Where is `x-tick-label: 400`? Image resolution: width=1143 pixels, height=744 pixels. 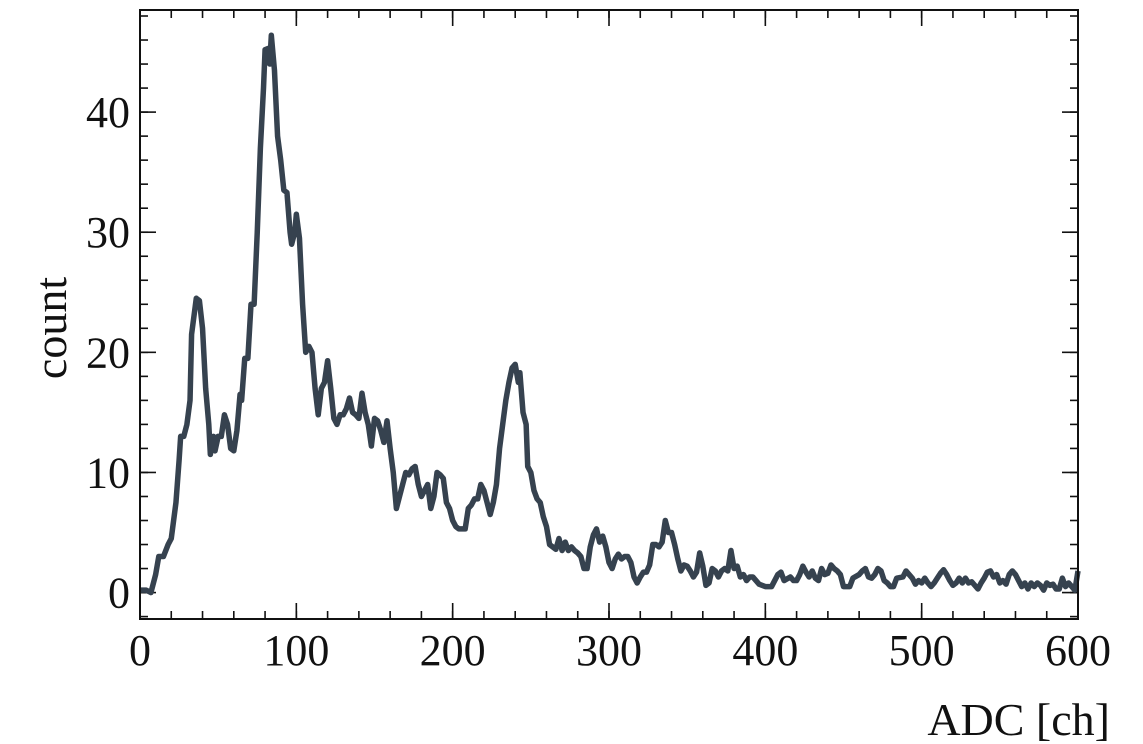
x-tick-label: 400 is located at coordinates (765, 650).